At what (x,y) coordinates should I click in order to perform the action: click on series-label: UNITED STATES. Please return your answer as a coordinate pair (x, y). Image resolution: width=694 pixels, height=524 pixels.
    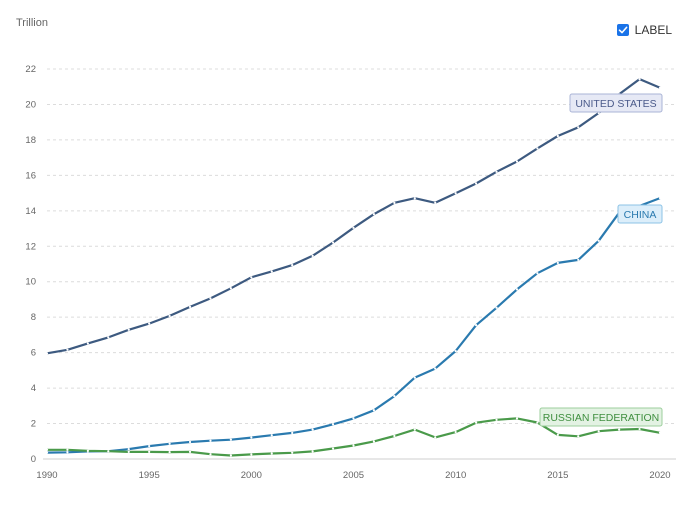
    Looking at the image, I should click on (616, 103).